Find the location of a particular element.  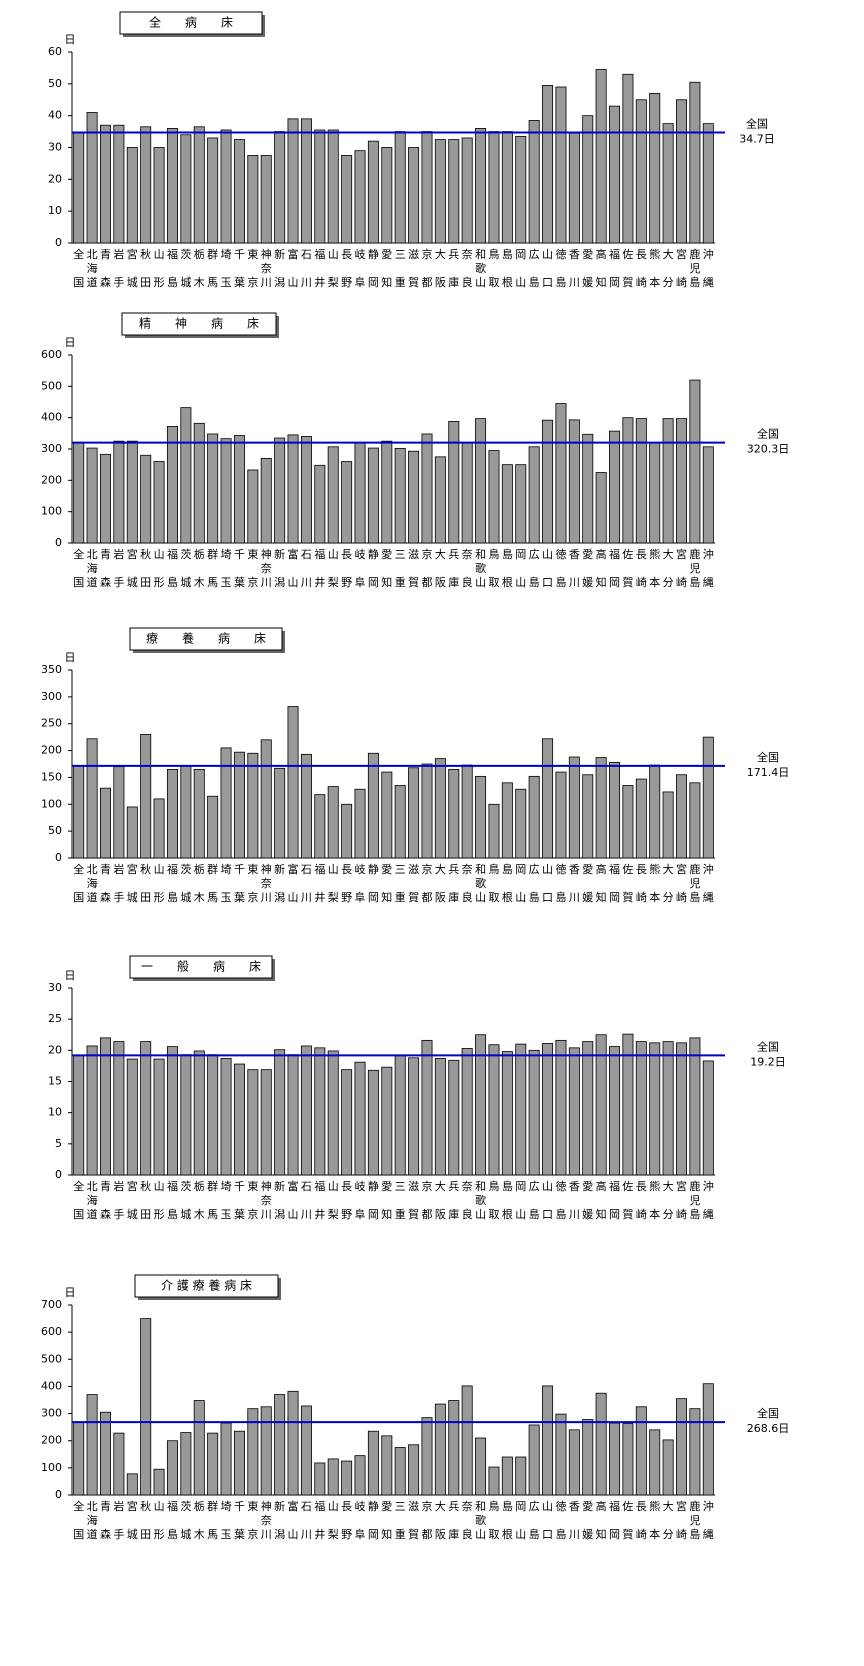

y-tick-label: 100 is located at coordinates (51, 1467).